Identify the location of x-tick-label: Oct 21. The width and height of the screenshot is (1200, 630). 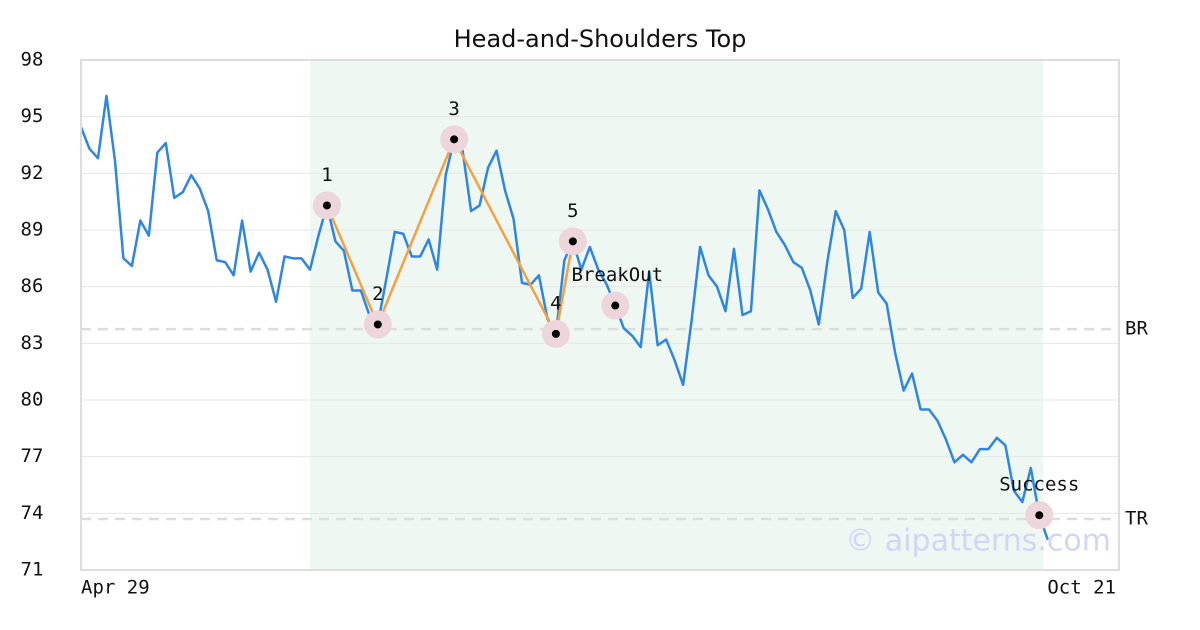
(1081, 588).